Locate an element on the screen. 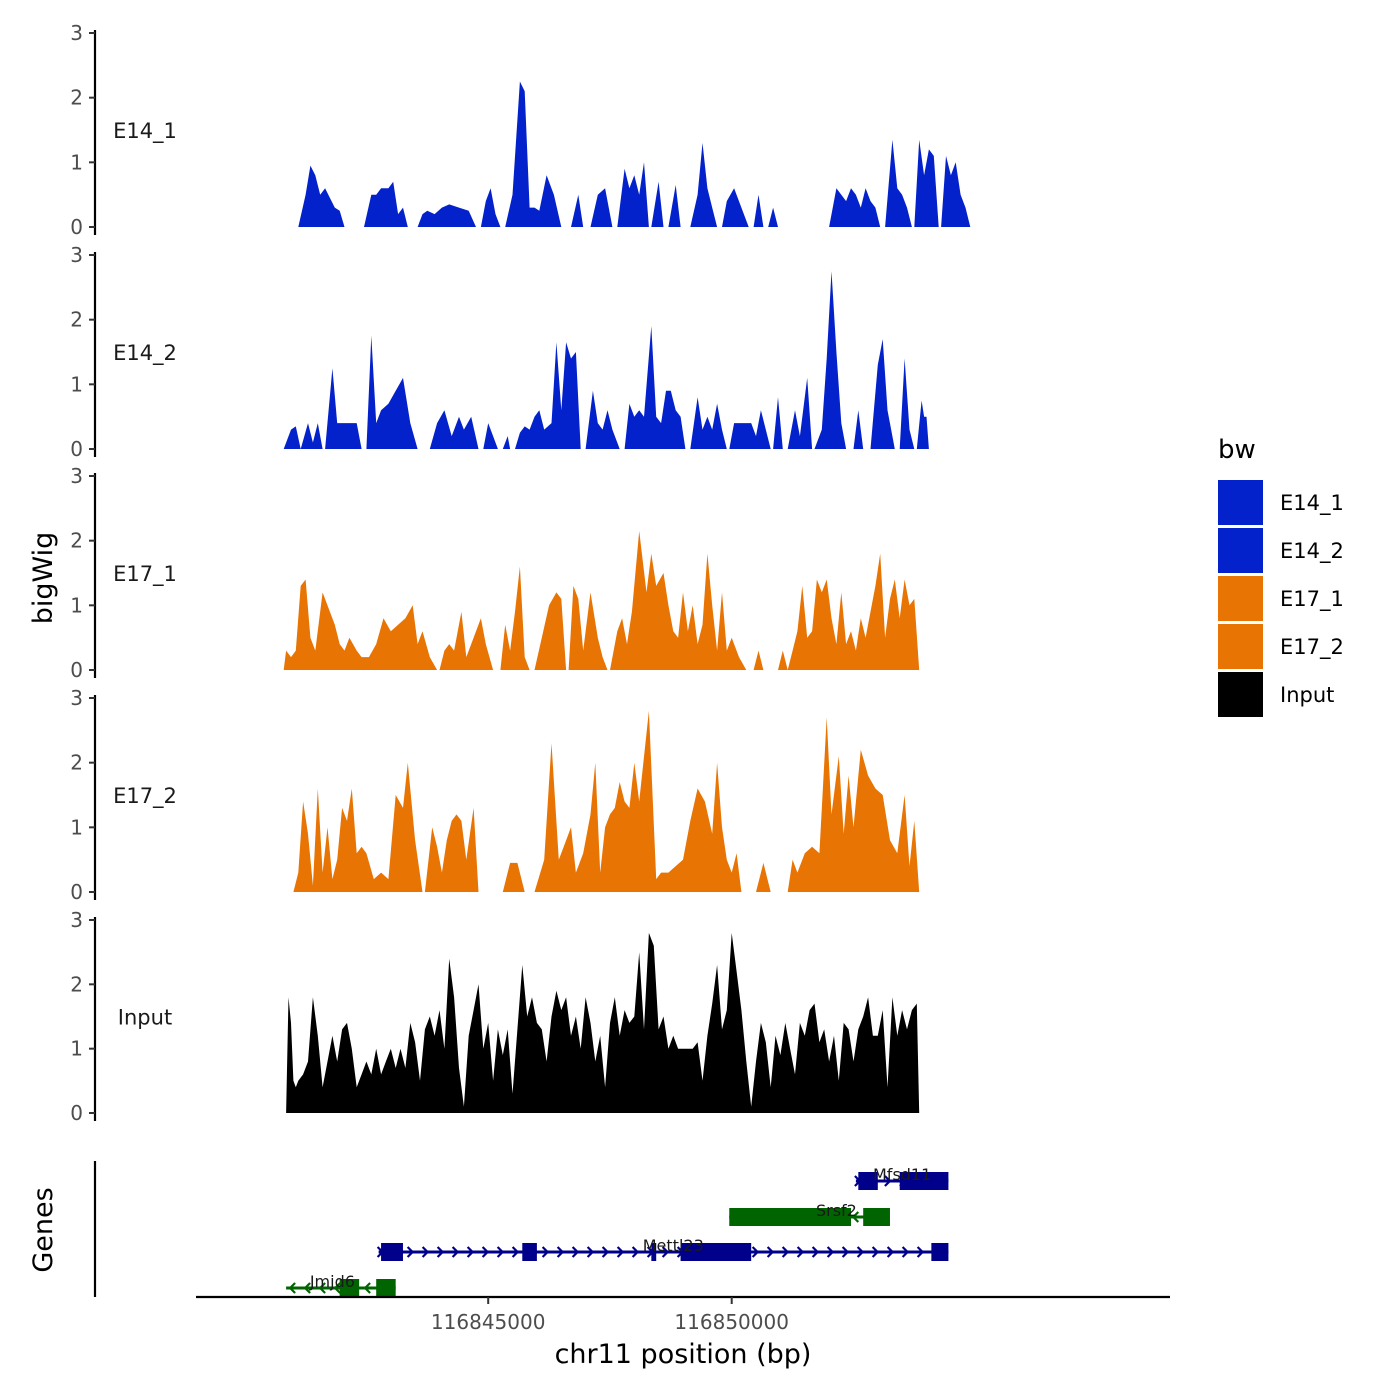  genes-axis-title: Genes is located at coordinates (43, 1229).